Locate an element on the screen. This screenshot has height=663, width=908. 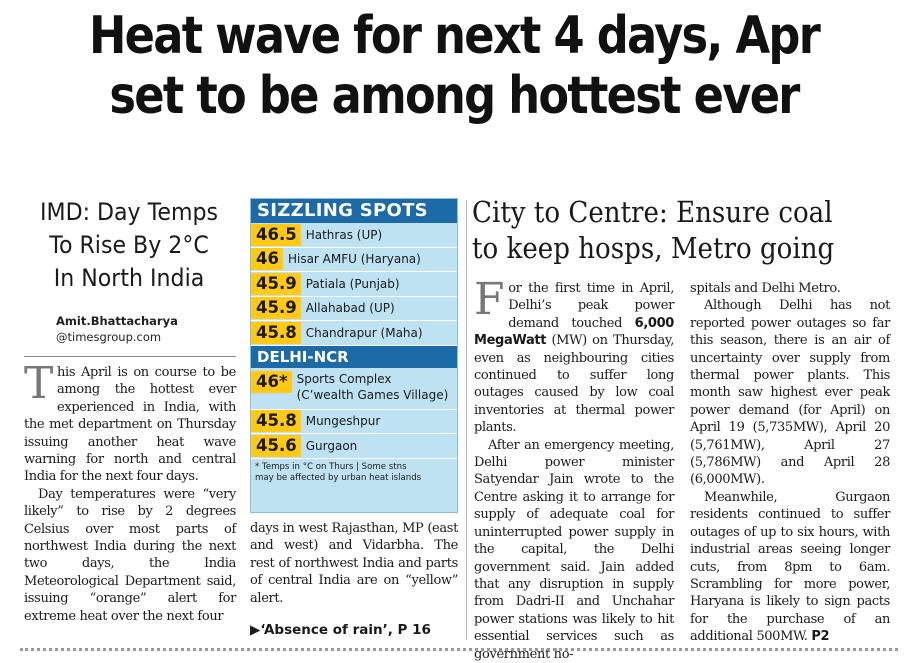
spot-row: 45.8 Mungeshpur is located at coordinates (354, 422).